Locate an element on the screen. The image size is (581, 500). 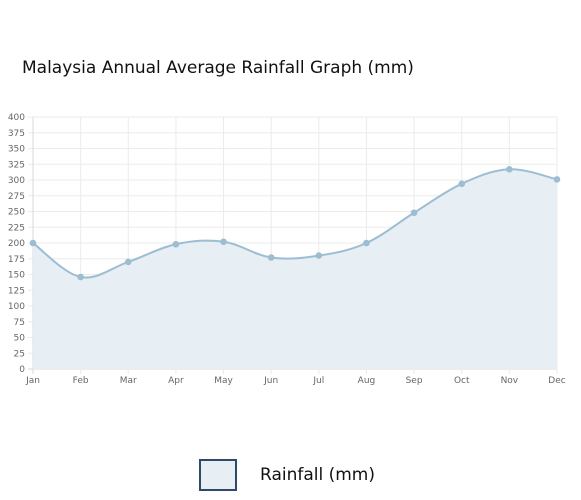
x-tick-label: Jul is located at coordinates (318, 381).